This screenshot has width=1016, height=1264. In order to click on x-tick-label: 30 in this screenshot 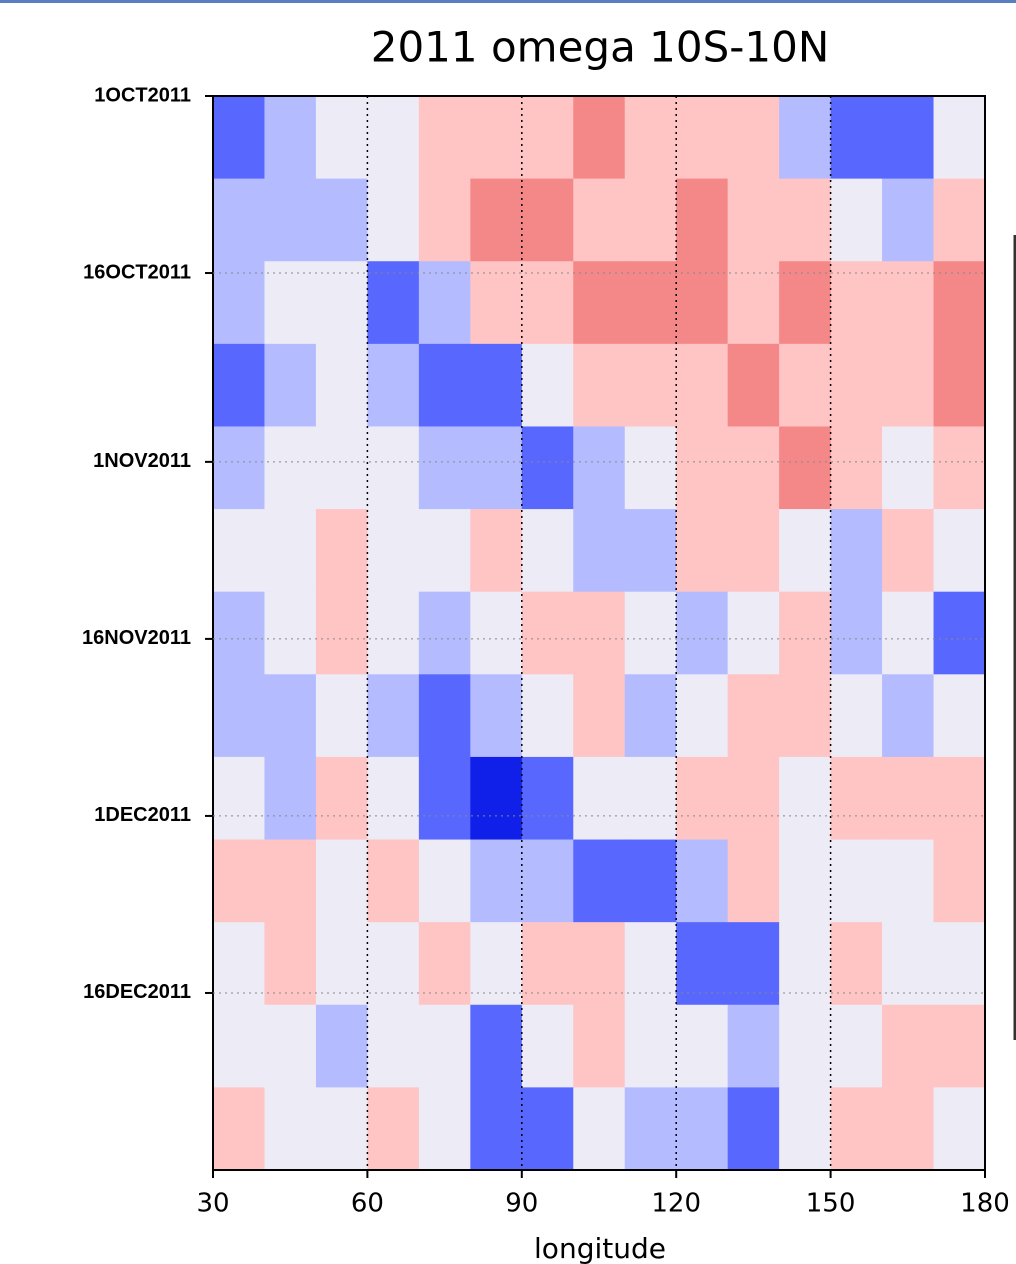, I will do `click(212, 1204)`.